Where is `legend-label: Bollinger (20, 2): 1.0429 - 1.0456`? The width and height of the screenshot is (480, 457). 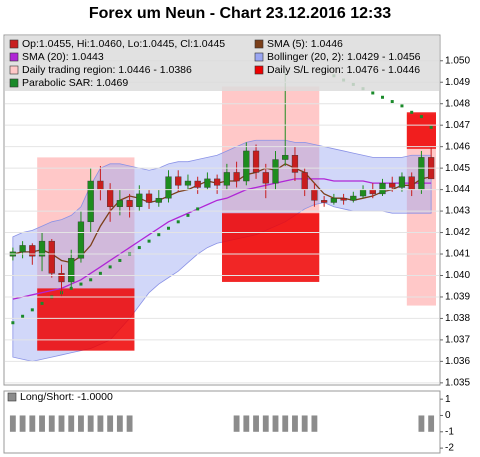
legend-label: Bollinger (20, 2): 1.0429 - 1.0456 is located at coordinates (344, 57).